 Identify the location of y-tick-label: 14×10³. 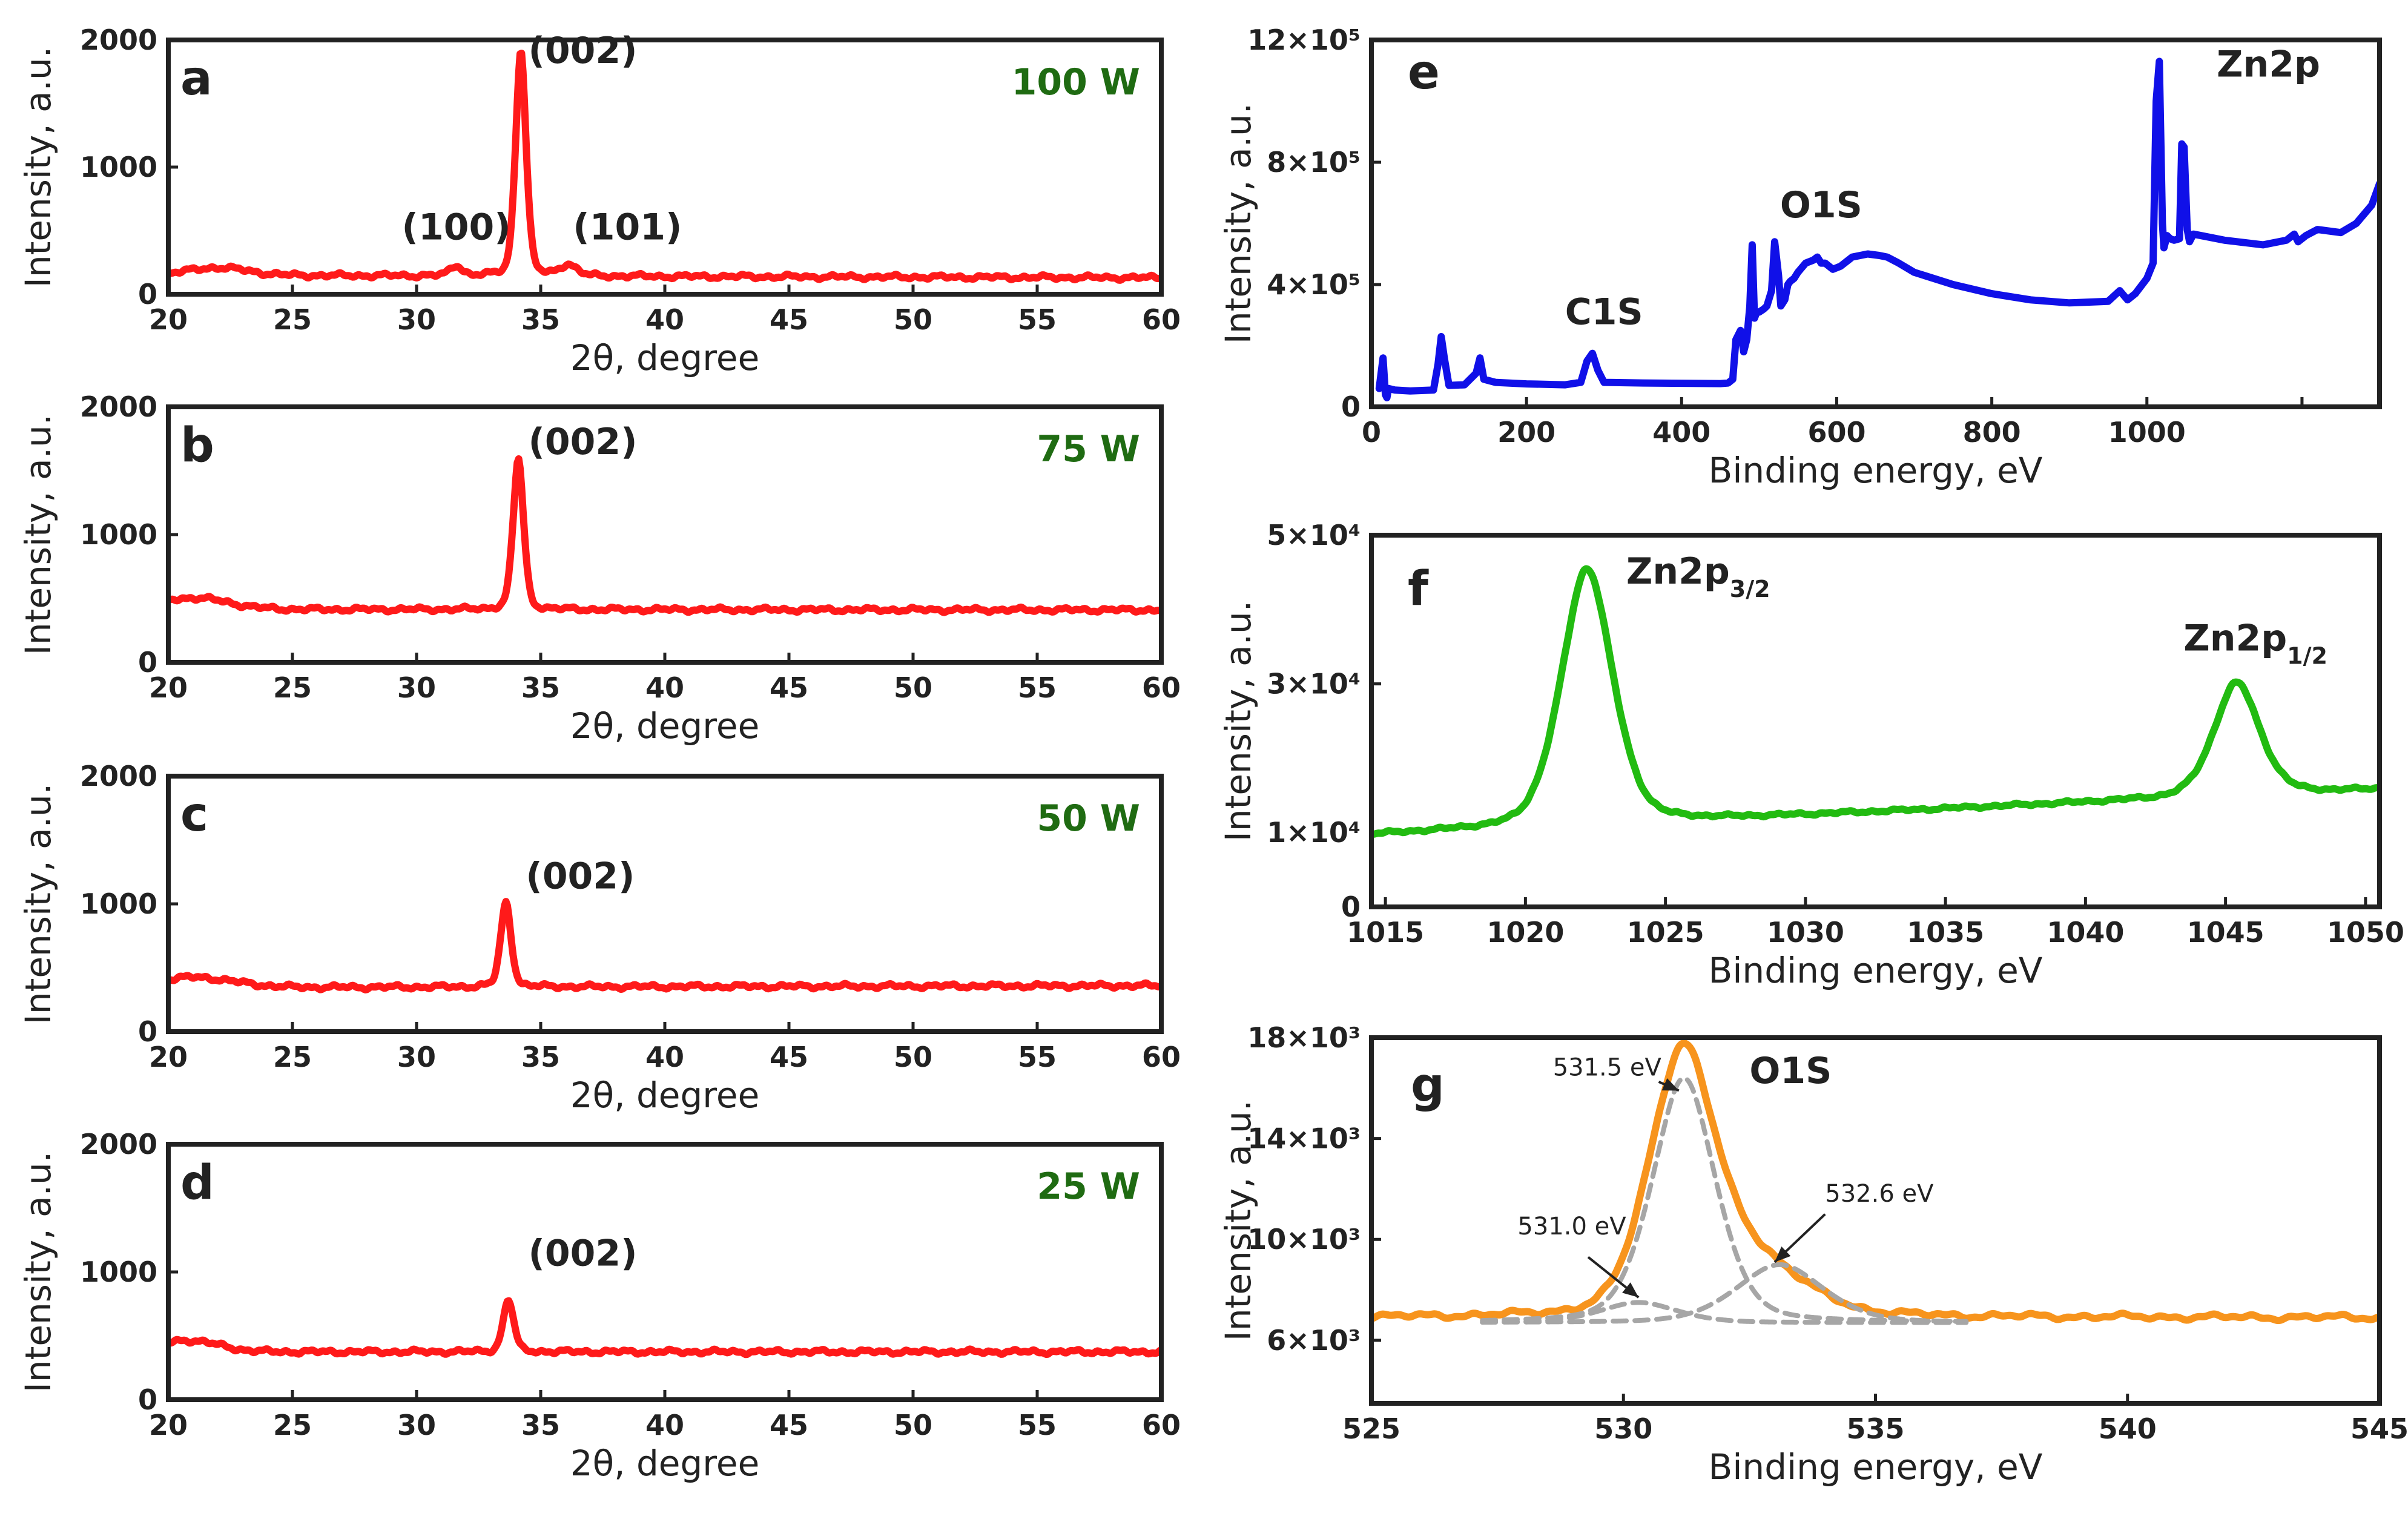
(1304, 1138).